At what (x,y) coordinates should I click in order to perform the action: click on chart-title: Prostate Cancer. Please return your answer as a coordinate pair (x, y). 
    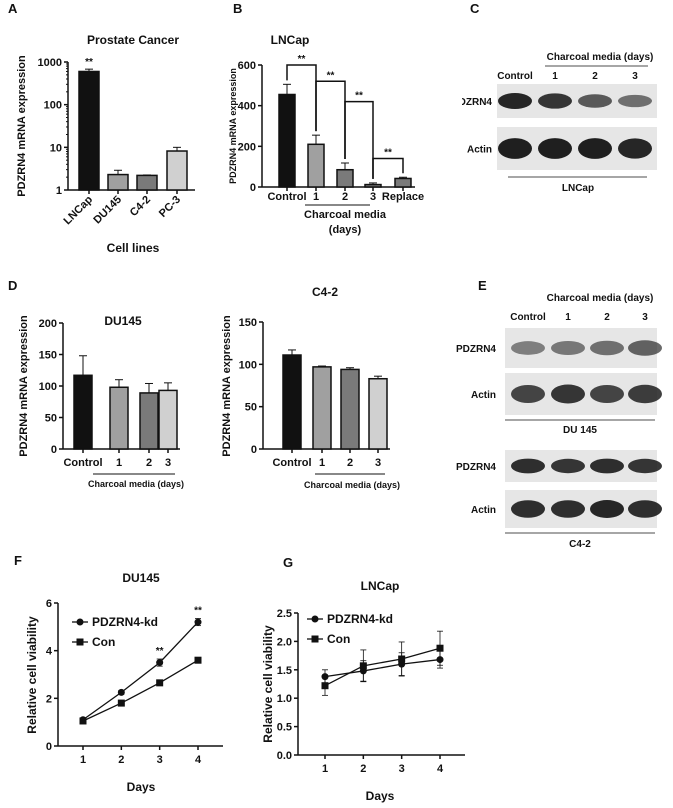
    Looking at the image, I should click on (133, 40).